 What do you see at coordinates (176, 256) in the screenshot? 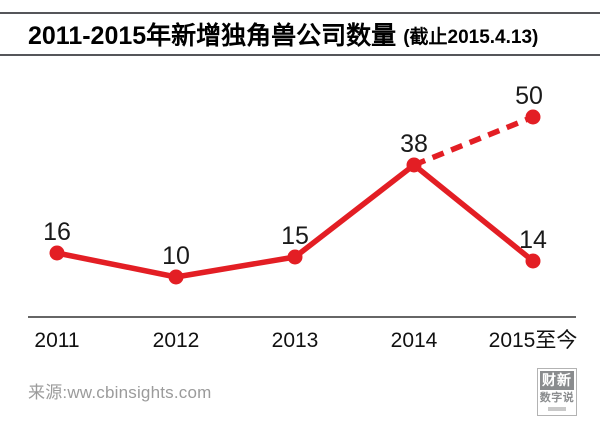
I see `value-label-10: 10` at bounding box center [176, 256].